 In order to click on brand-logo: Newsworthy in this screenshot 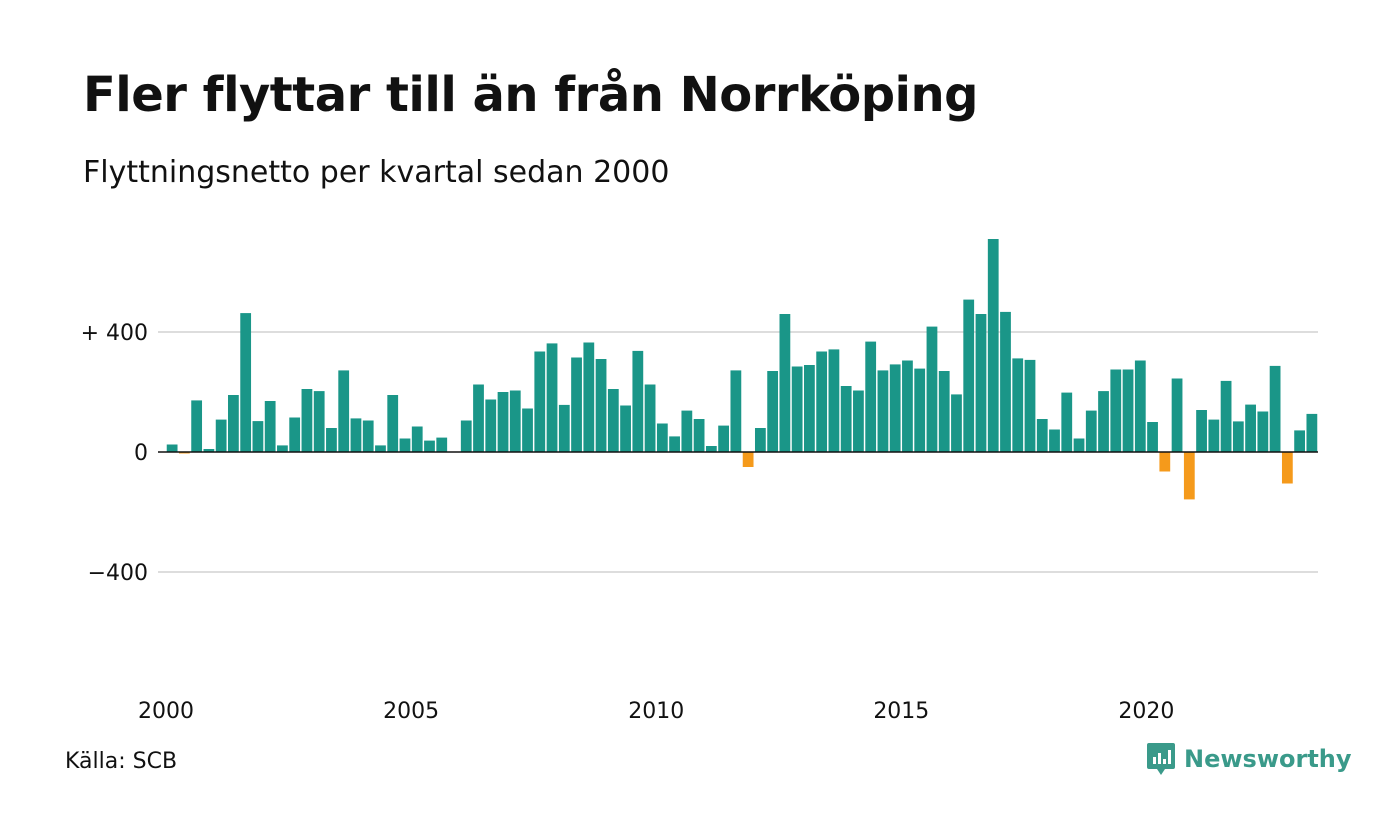, I will do `click(1249, 759)`.